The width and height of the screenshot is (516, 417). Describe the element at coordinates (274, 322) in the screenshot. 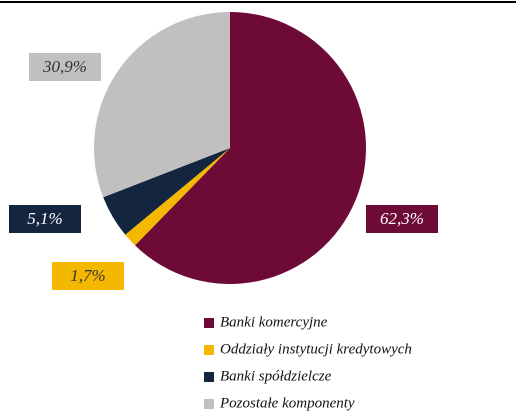

I see `legend-label: Banki komercyjne` at that location.